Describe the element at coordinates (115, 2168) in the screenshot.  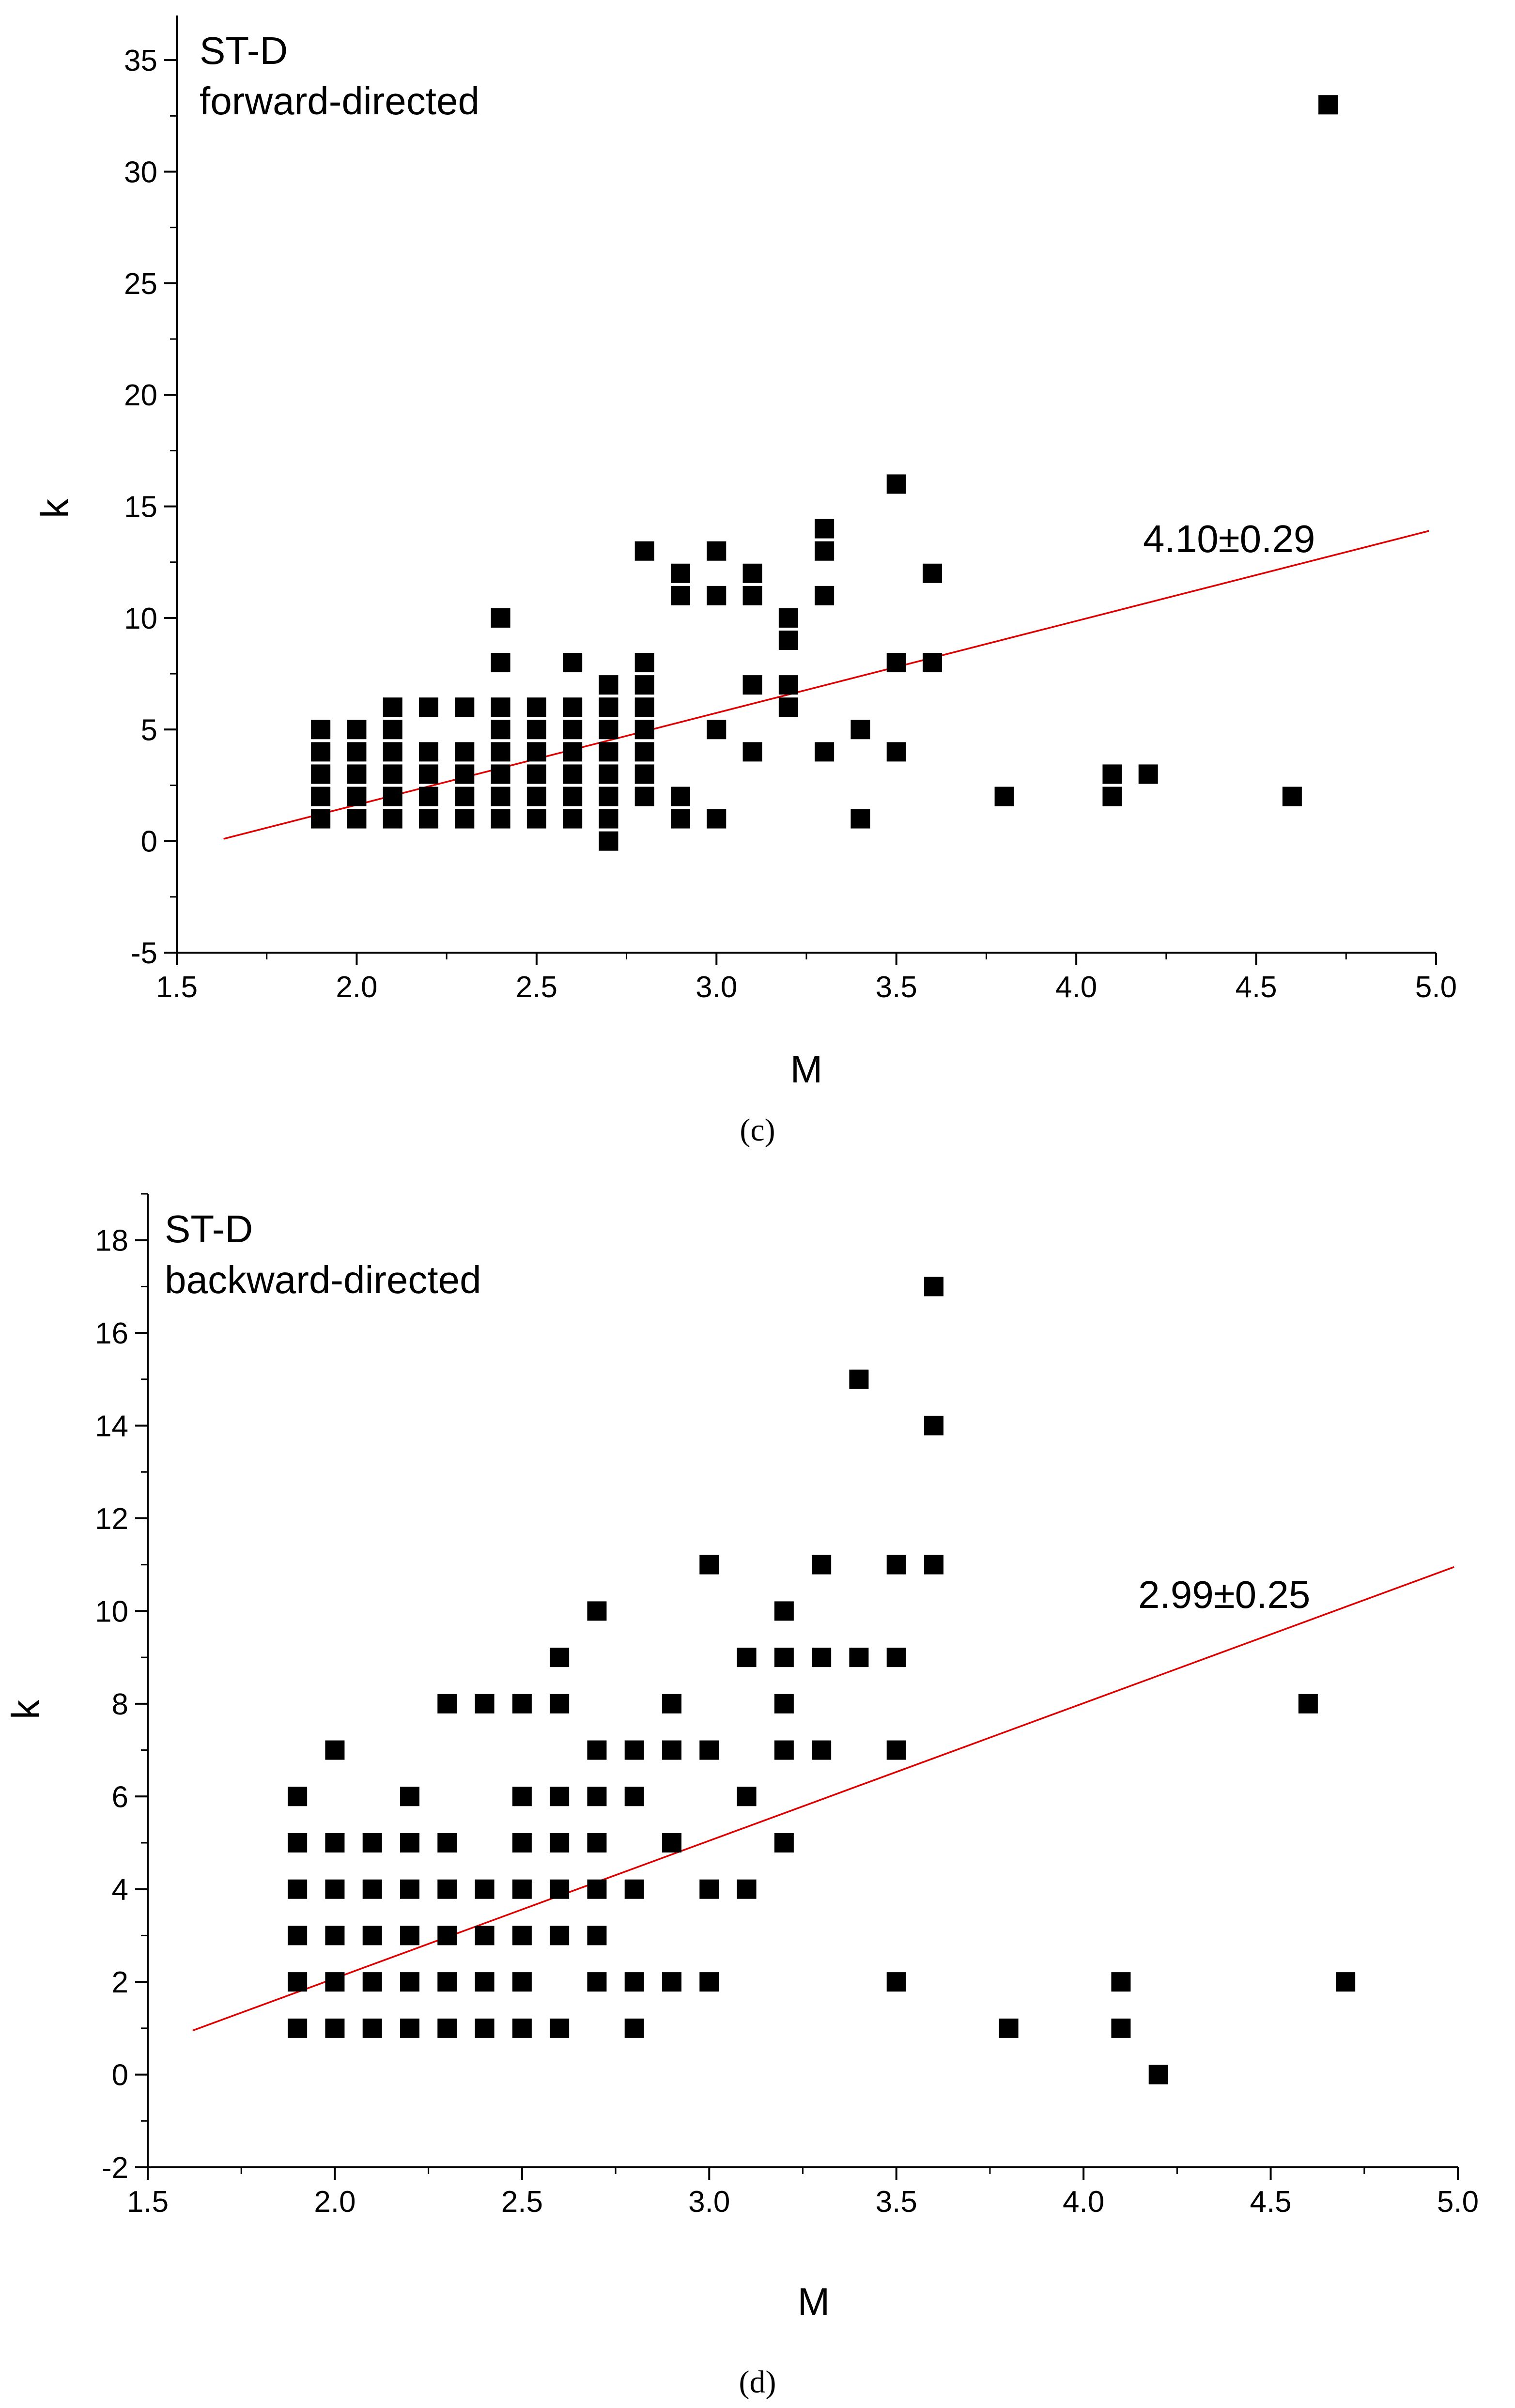
I see `y-tick-label: -2` at that location.